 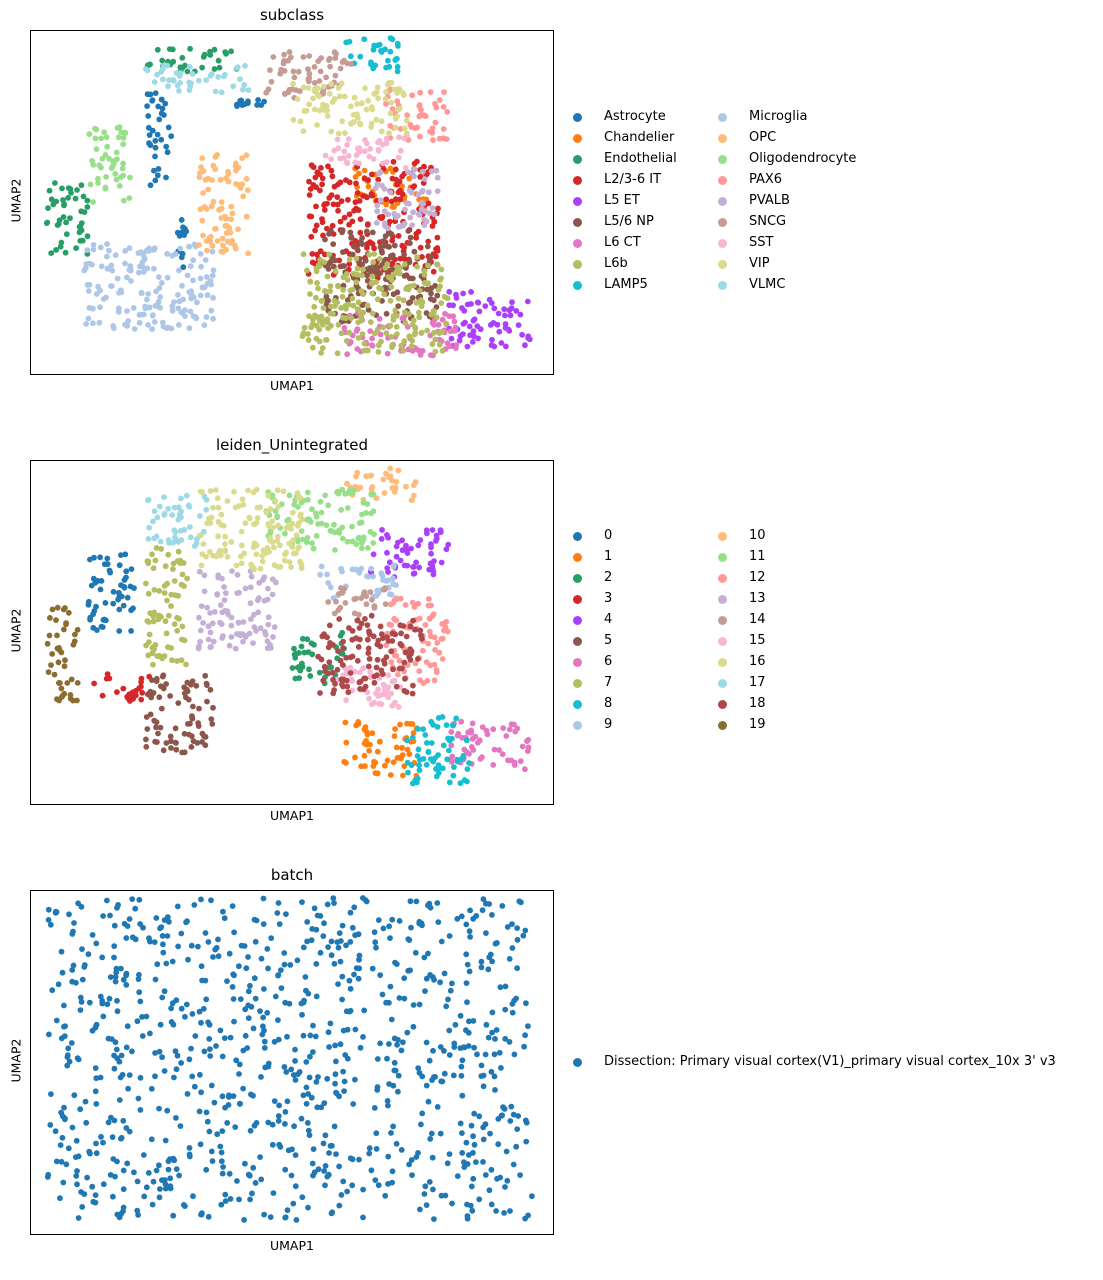 I want to click on legend-label: L2/3-6 IT, so click(x=633, y=179).